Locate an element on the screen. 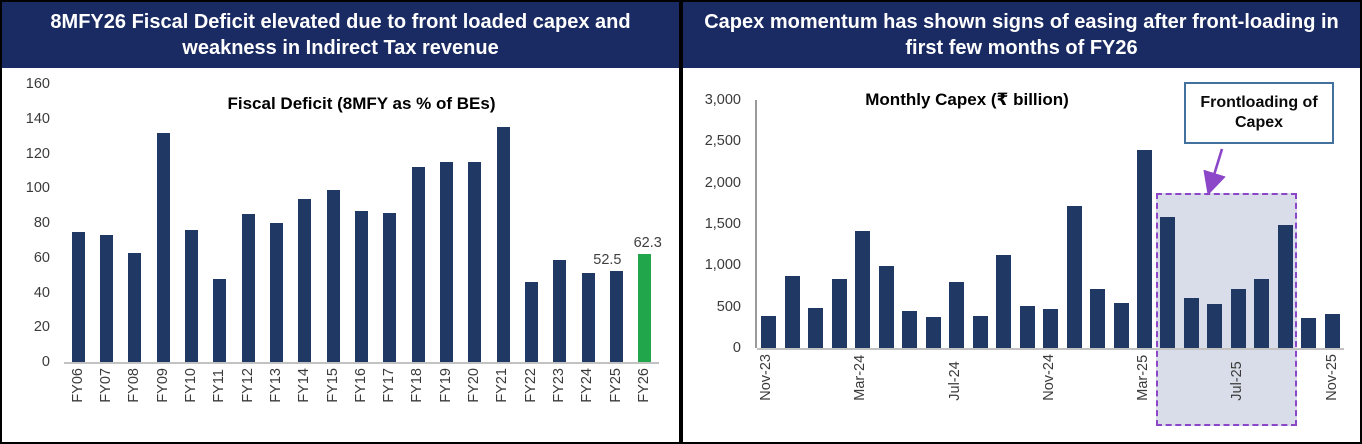 The width and height of the screenshot is (1362, 444). bar-FY23 is located at coordinates (560, 310).